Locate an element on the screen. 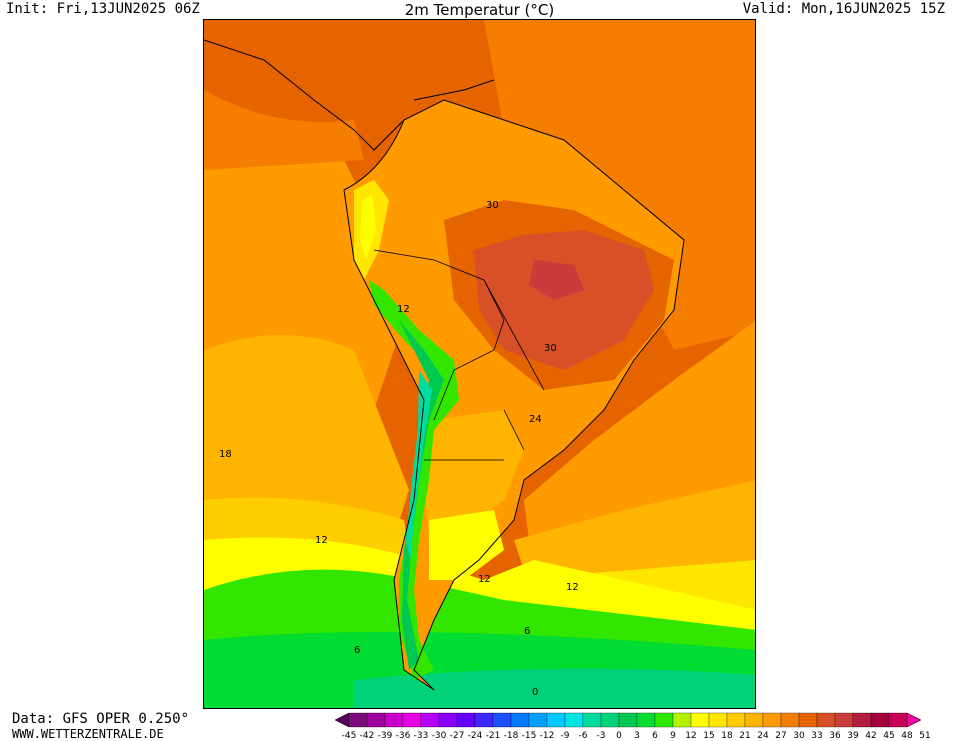 This screenshot has height=741, width=959. colorbar-tick-label: 30 is located at coordinates (799, 736).